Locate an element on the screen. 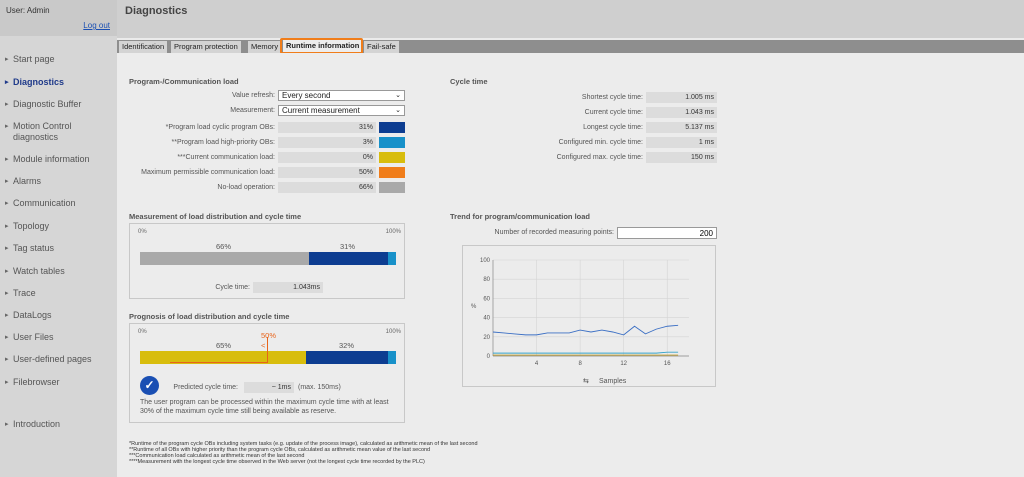 This screenshot has width=1024, height=477. x-tick-label: 8 is located at coordinates (580, 364).